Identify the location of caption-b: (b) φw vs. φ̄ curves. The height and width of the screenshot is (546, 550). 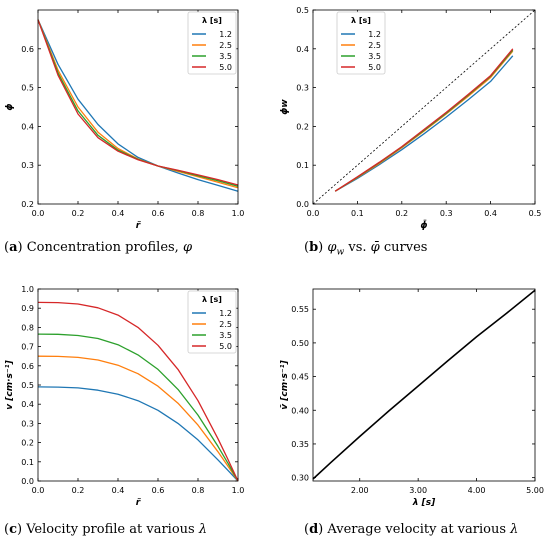
(366, 249).